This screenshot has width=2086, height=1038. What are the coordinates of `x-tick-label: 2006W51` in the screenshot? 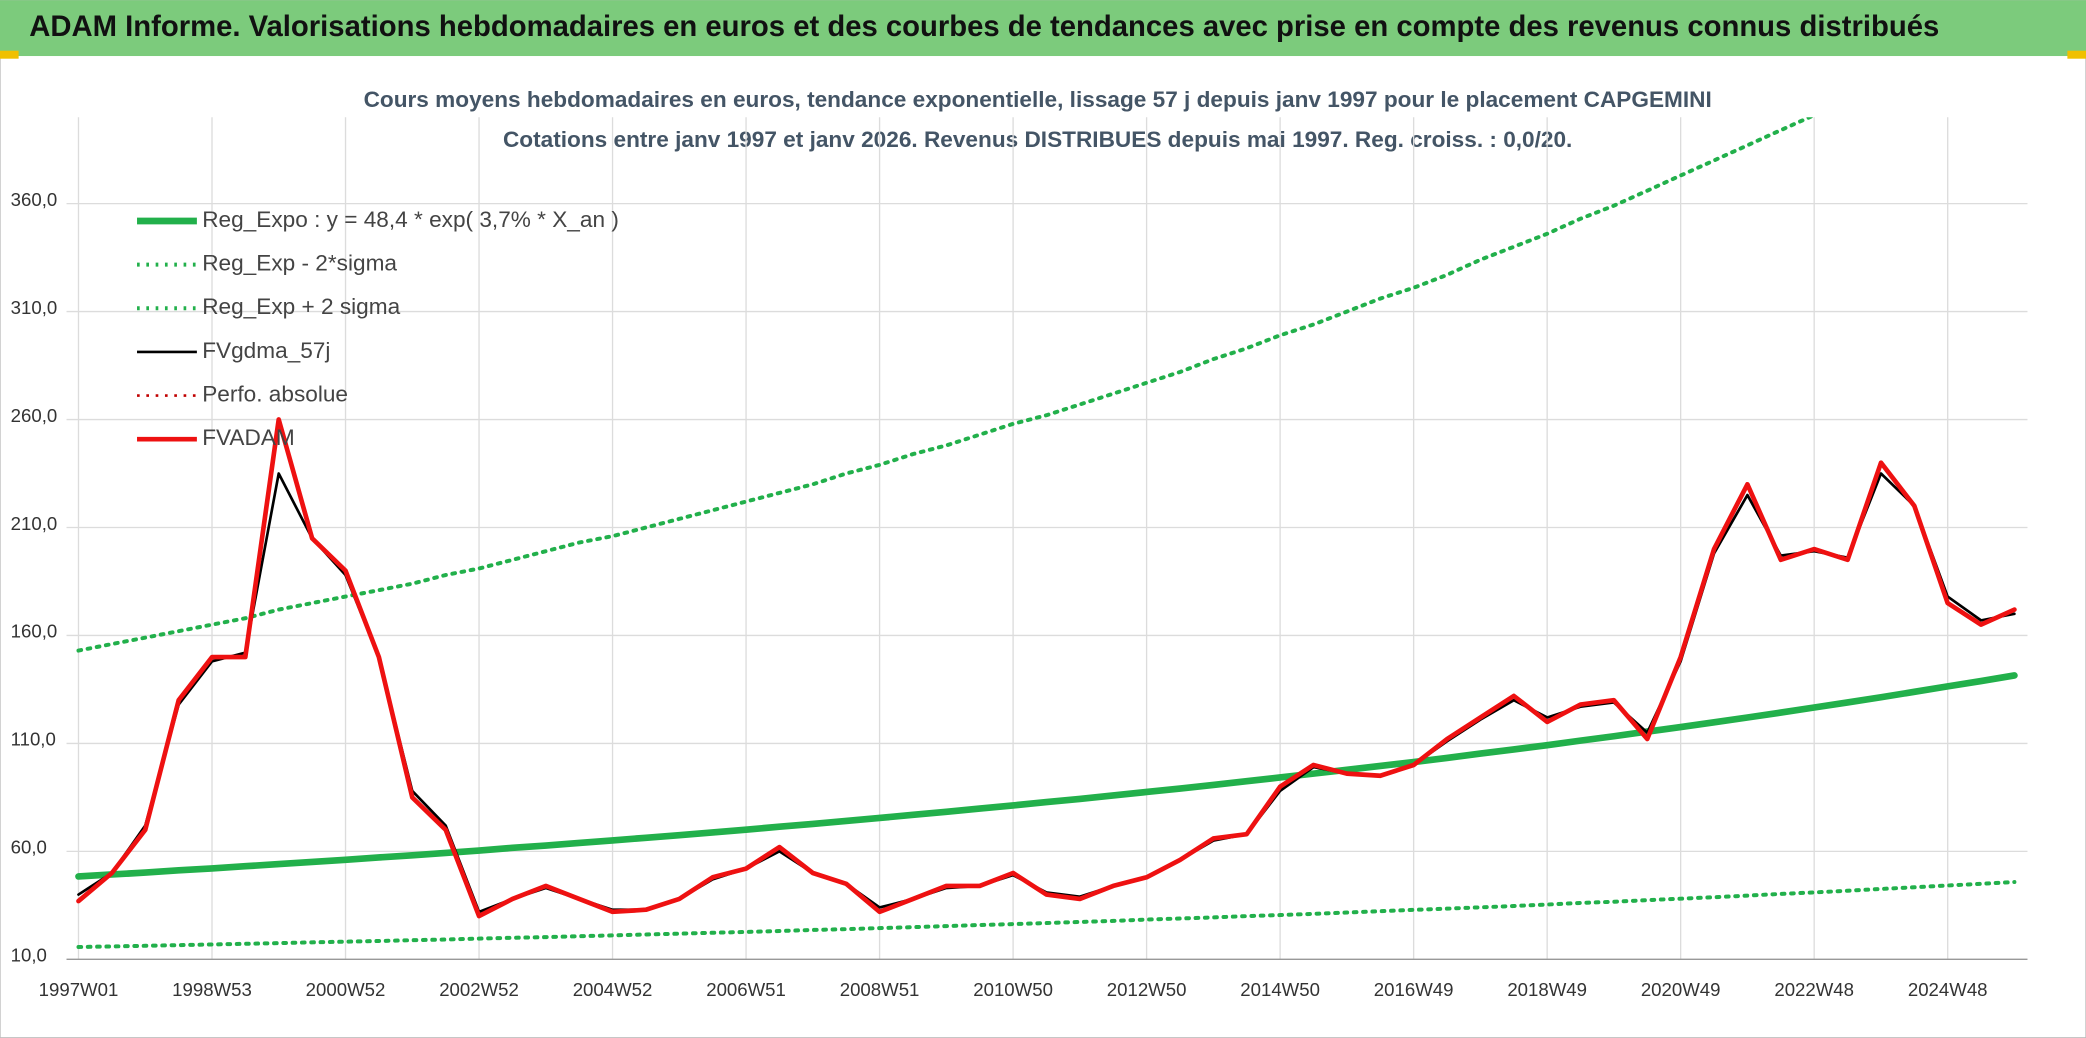 It's located at (746, 989).